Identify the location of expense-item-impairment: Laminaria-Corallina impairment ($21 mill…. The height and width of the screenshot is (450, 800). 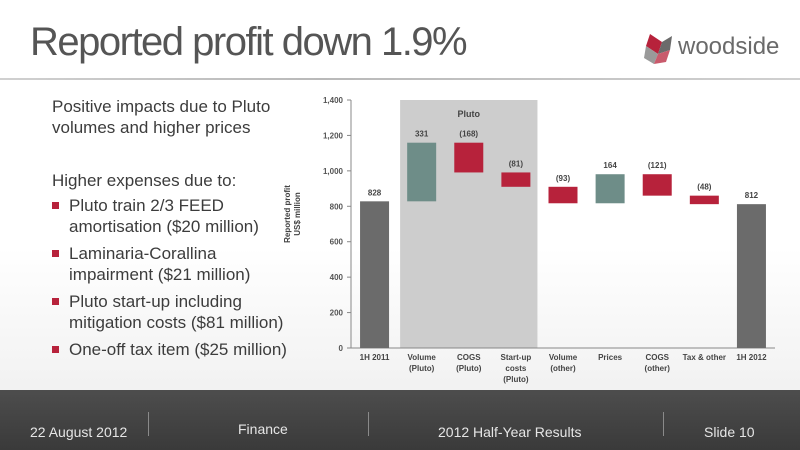
(177, 264).